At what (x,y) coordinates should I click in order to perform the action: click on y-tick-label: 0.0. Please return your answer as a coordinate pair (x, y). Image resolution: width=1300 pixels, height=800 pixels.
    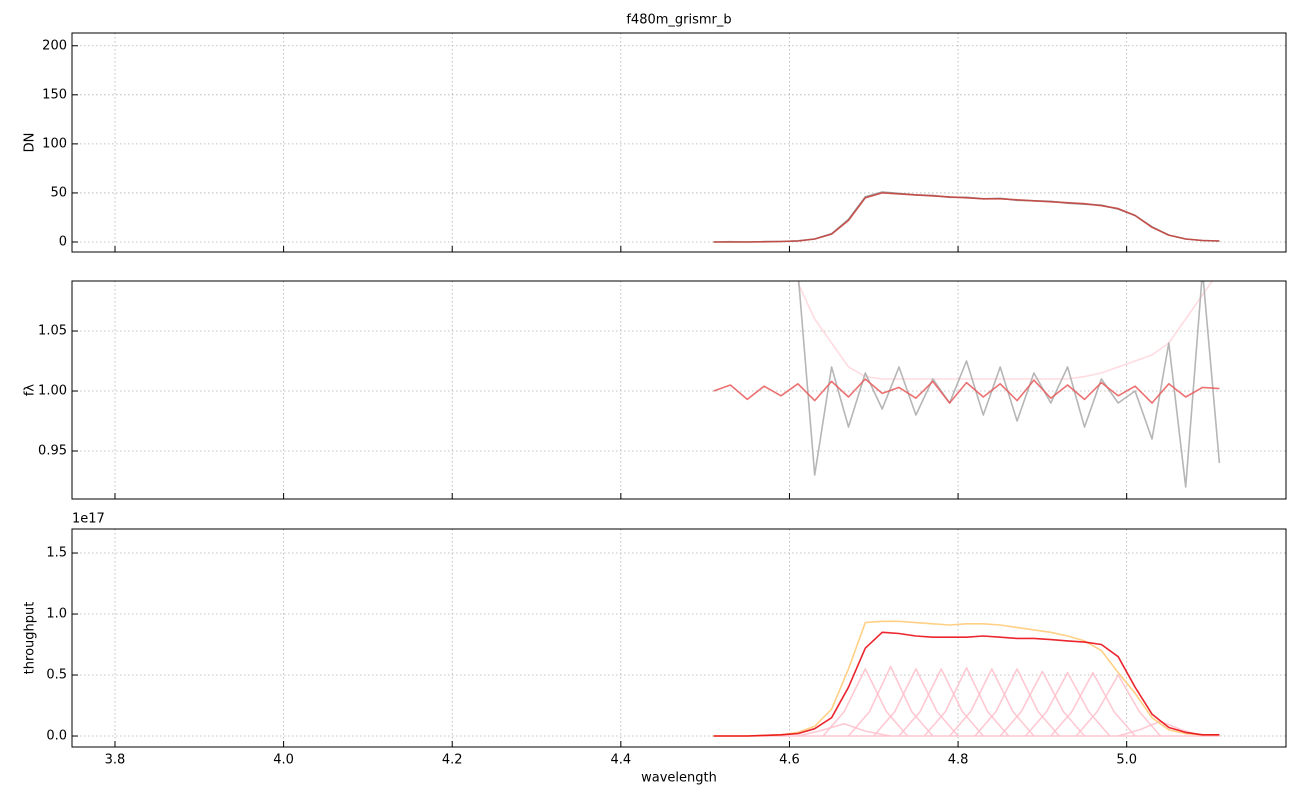
    Looking at the image, I should click on (56, 736).